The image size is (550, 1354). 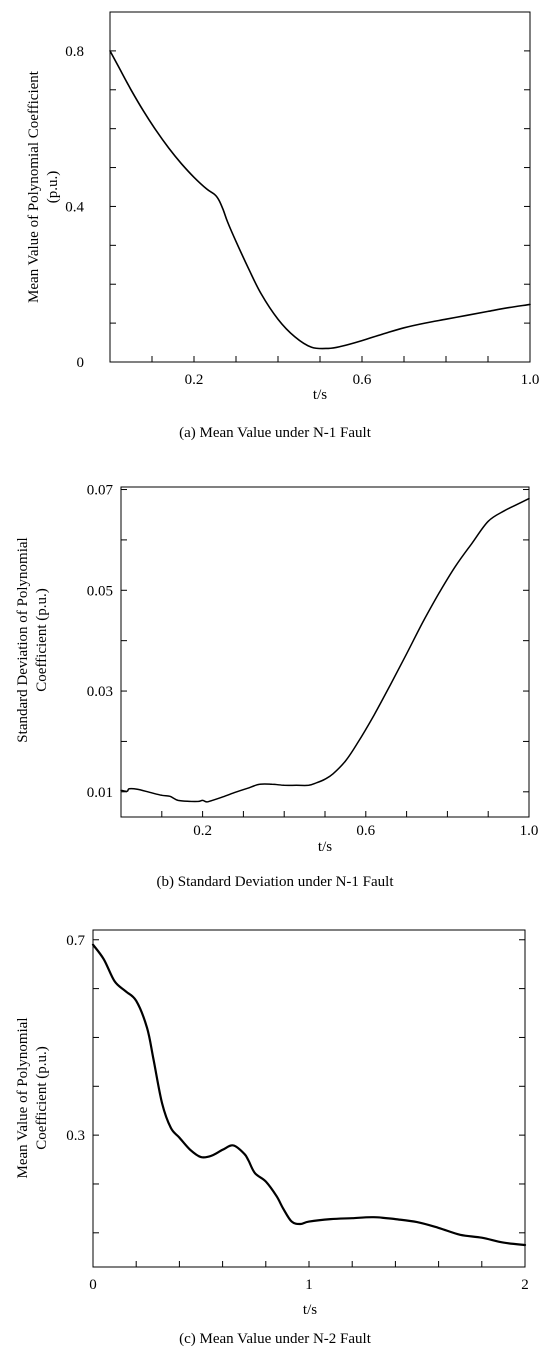 I want to click on chart-a-y-tick-label: 0, so click(x=81, y=363).